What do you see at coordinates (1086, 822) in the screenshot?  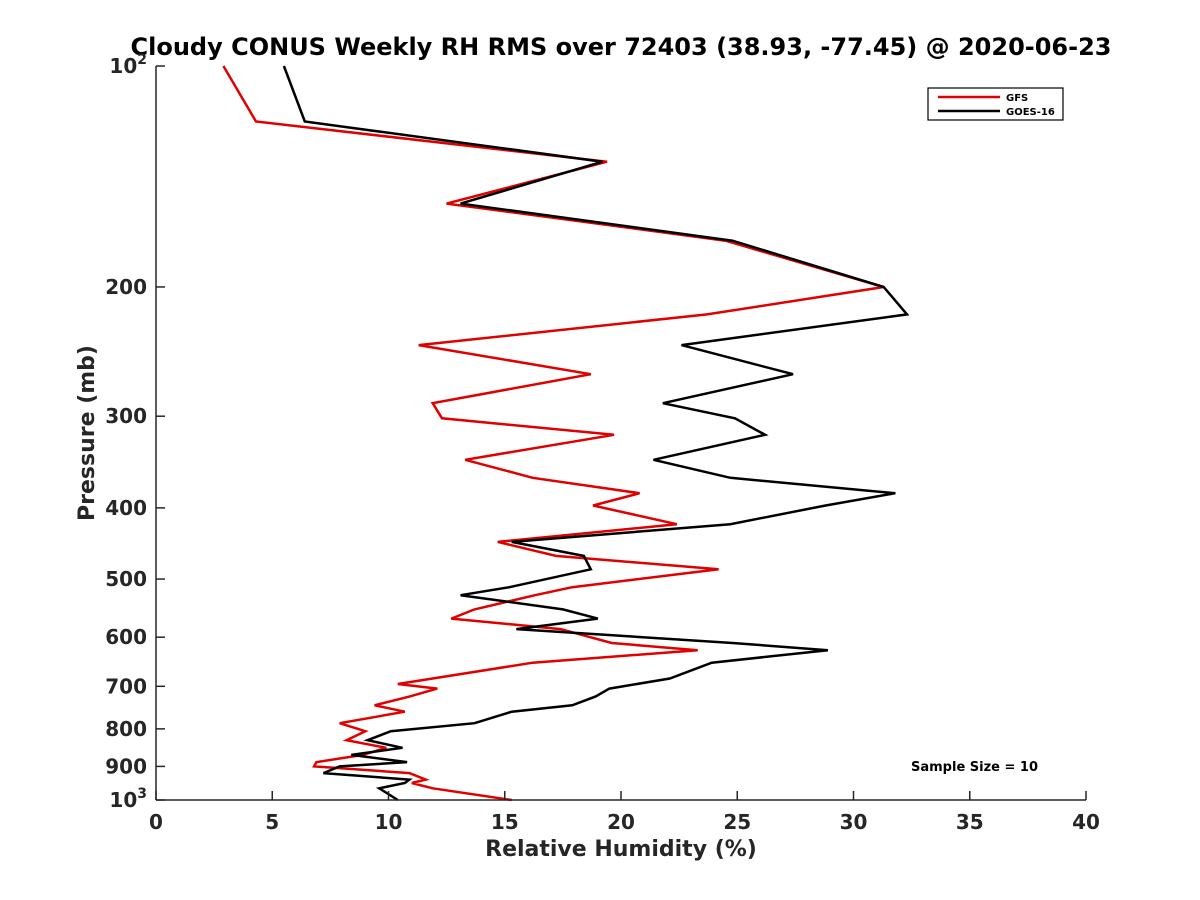 I see `x-tick-label: 40` at bounding box center [1086, 822].